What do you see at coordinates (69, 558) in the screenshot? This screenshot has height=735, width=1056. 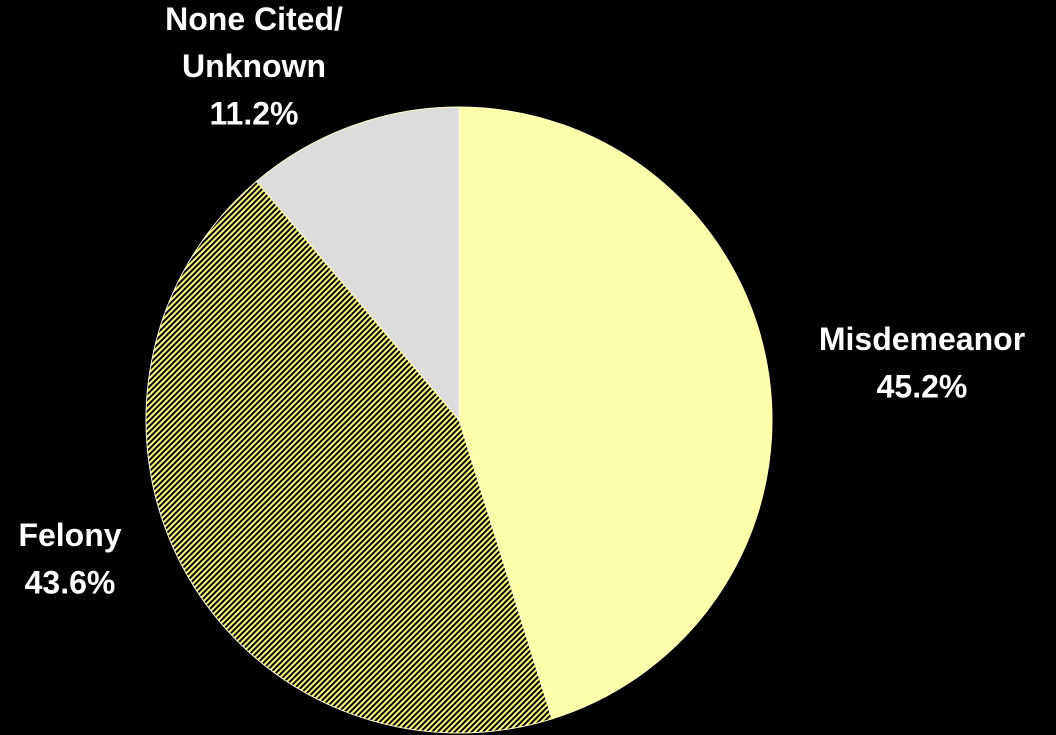 I see `slice-label: Felony 43.6%` at bounding box center [69, 558].